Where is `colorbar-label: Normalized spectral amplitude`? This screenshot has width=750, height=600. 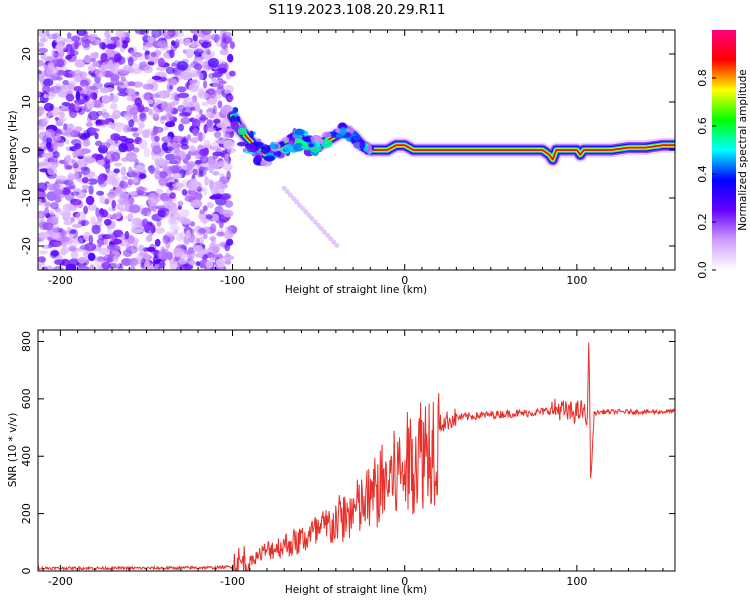 colorbar-label: Normalized spectral amplitude is located at coordinates (743, 149).